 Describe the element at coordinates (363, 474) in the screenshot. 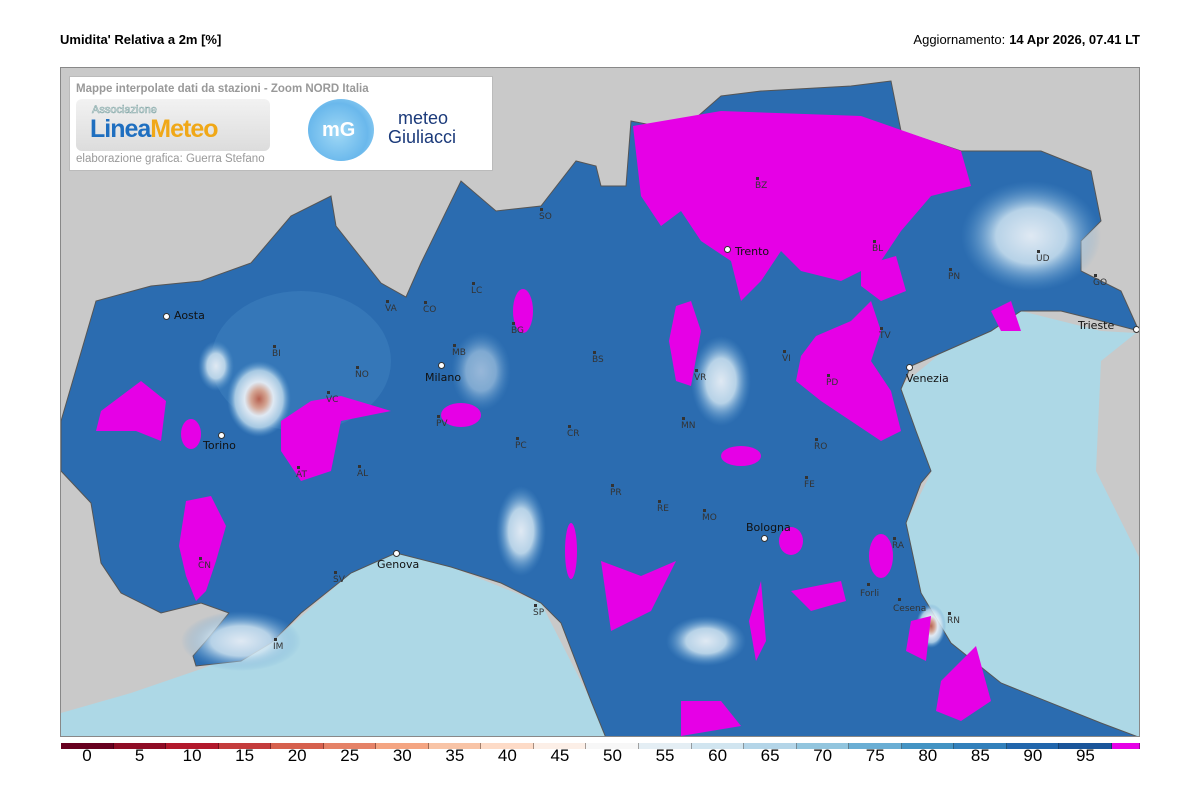

I see `province-label-al: AL` at that location.